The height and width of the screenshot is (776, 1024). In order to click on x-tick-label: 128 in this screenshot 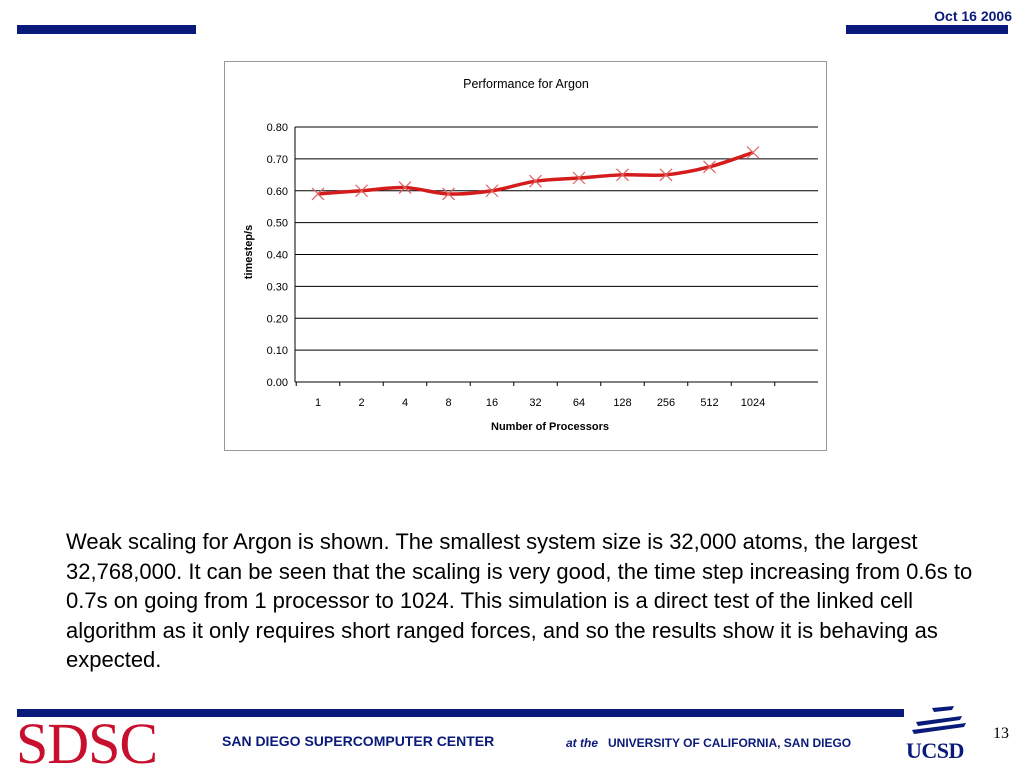, I will do `click(622, 403)`.